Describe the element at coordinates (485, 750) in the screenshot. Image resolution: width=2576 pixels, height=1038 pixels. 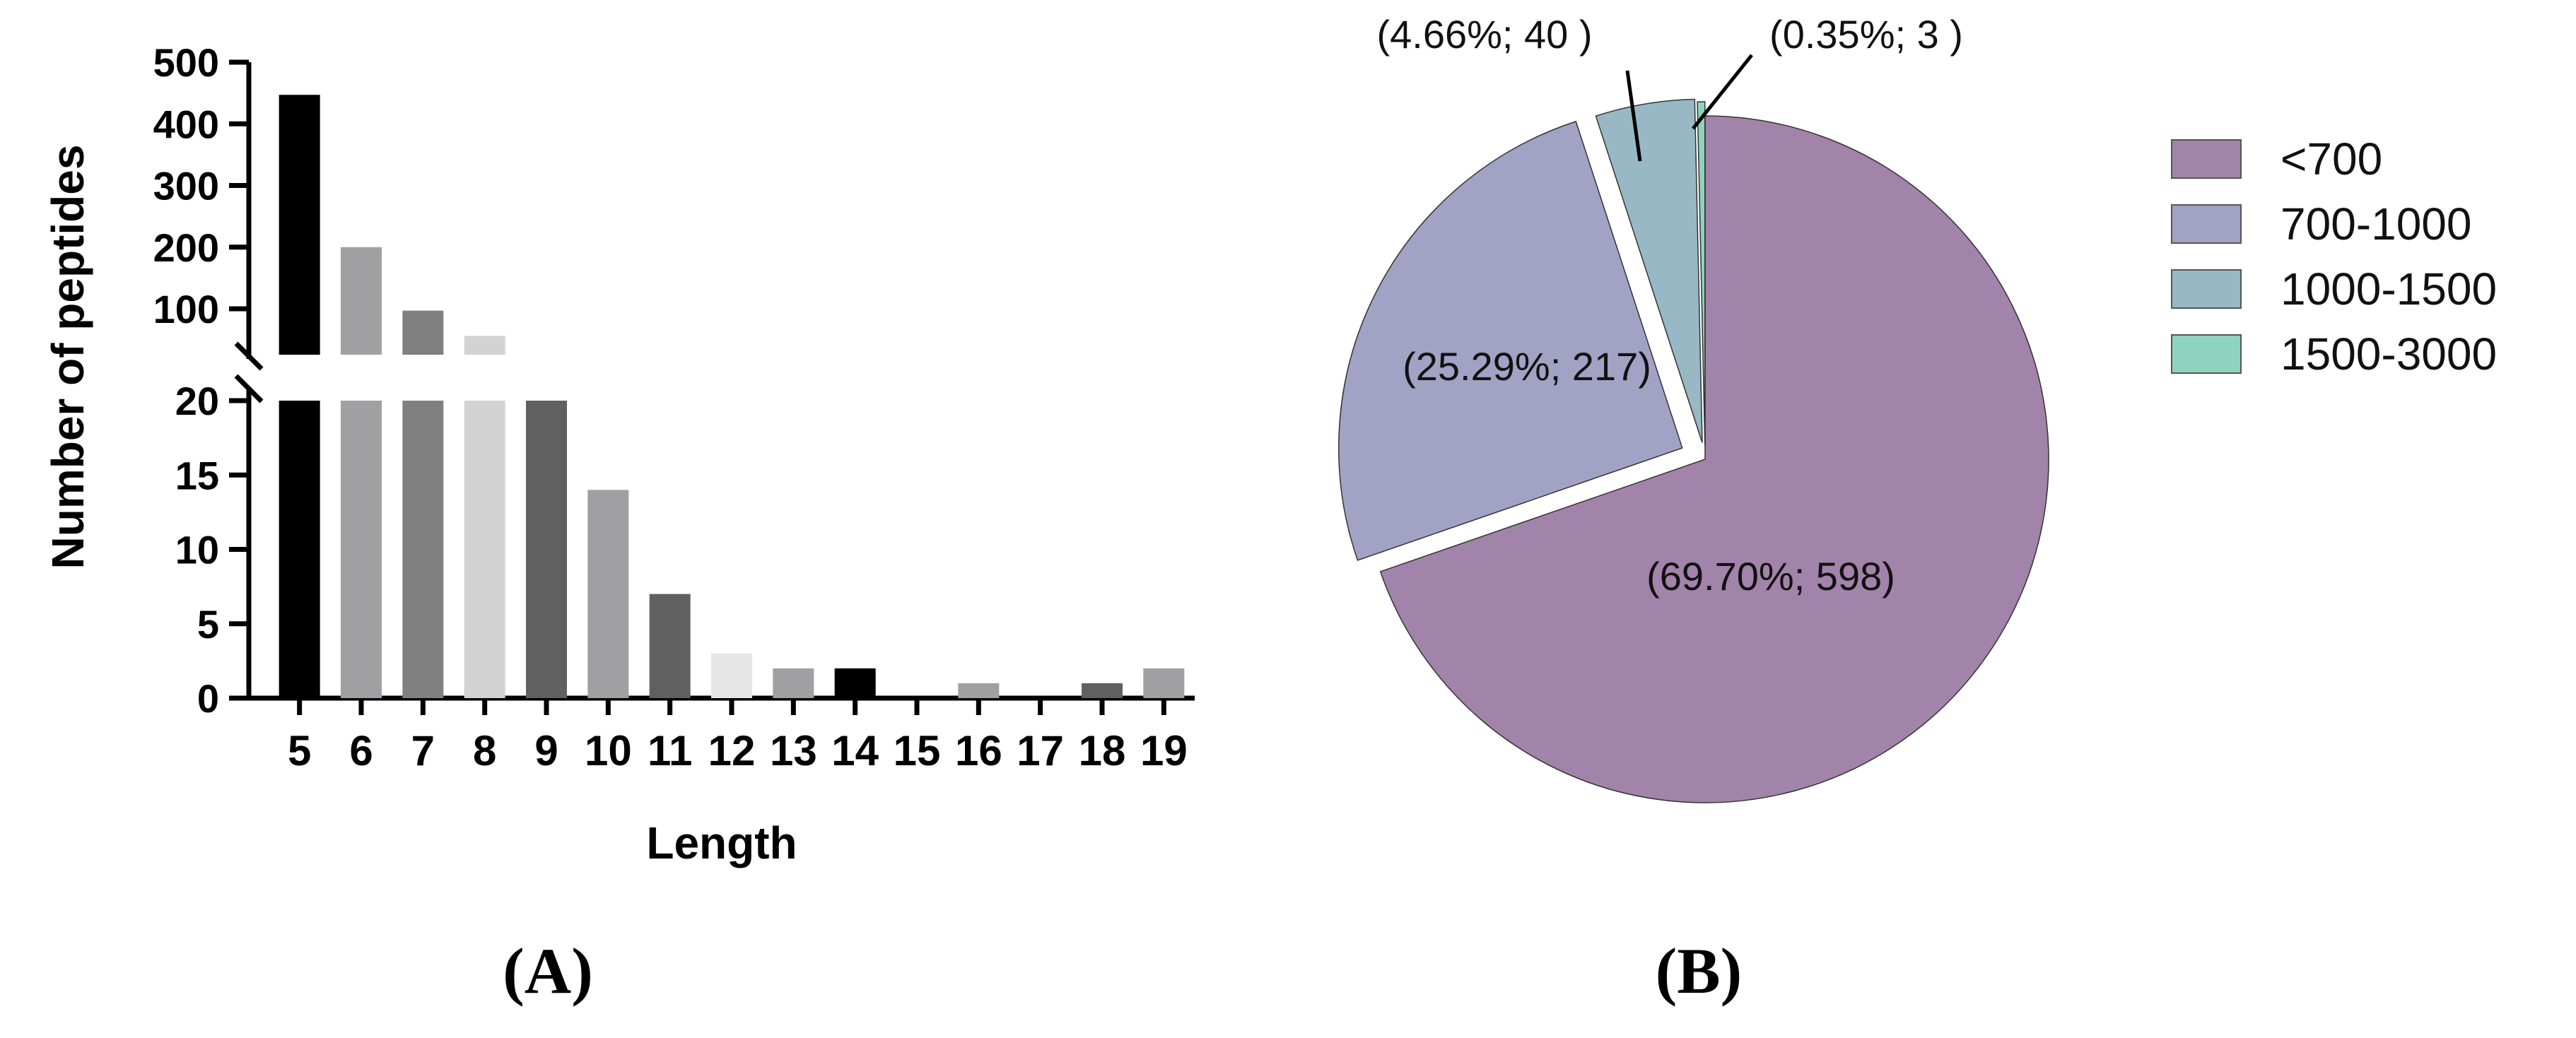
I see `x-tick-label: 8` at that location.